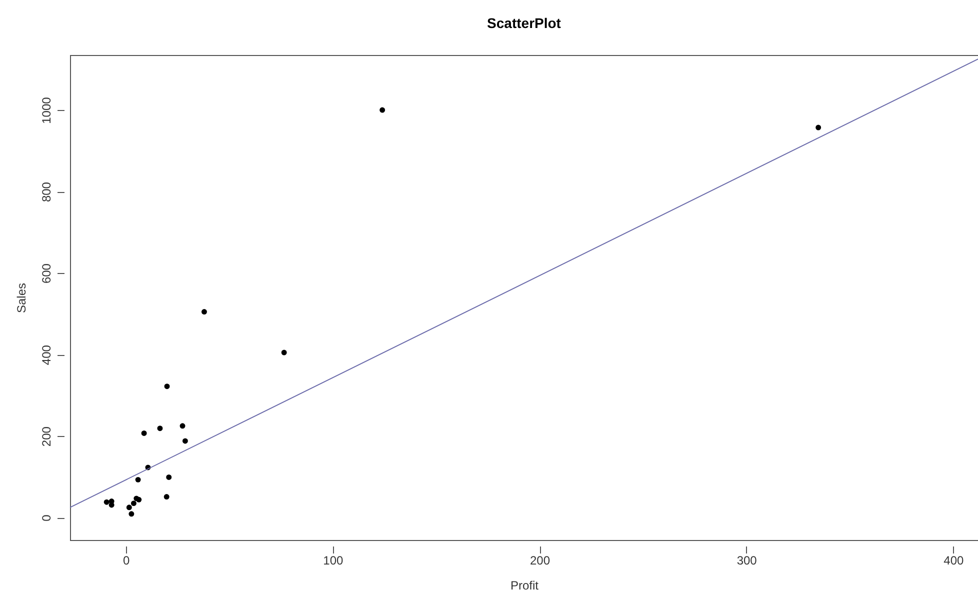 This screenshot has width=978, height=599. Describe the element at coordinates (47, 273) in the screenshot. I see `y-tick-label: 600` at that location.